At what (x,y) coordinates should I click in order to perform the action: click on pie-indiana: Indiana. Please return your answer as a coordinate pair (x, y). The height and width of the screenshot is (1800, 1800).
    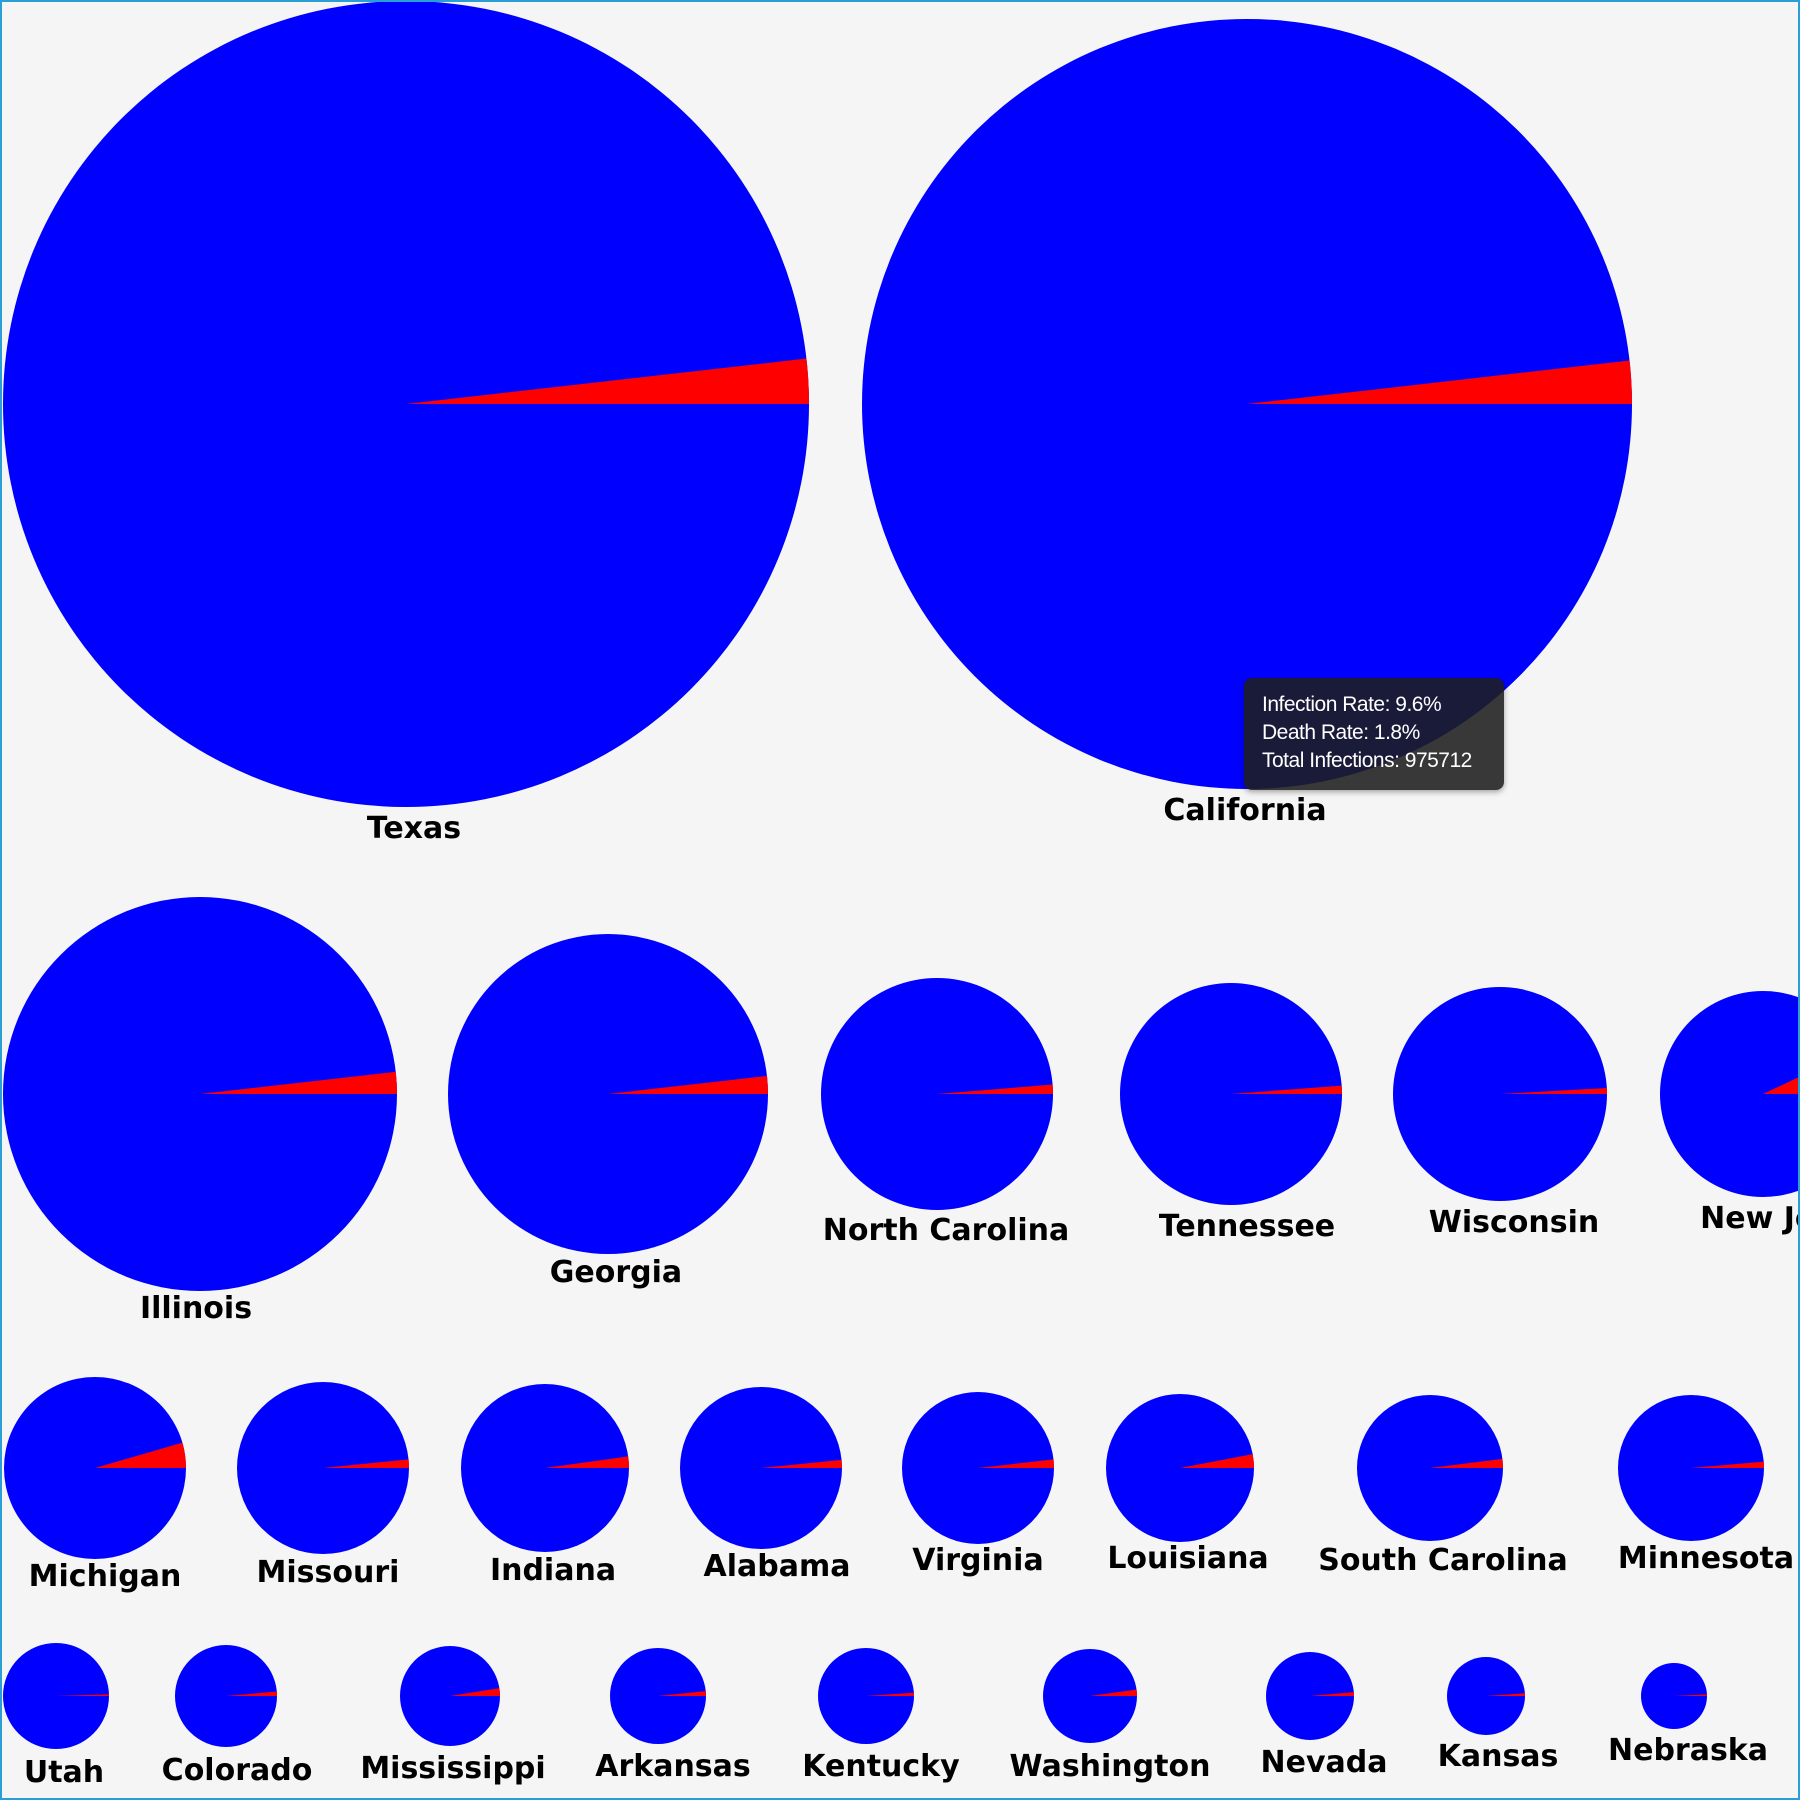
    Looking at the image, I should click on (545, 1486).